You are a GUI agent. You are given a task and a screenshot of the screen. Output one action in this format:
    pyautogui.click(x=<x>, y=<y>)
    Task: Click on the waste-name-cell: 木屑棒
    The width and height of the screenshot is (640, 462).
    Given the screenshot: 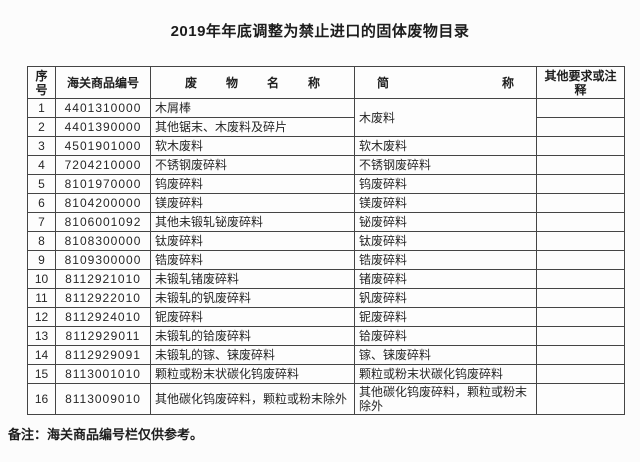 What is the action you would take?
    pyautogui.click(x=252, y=108)
    